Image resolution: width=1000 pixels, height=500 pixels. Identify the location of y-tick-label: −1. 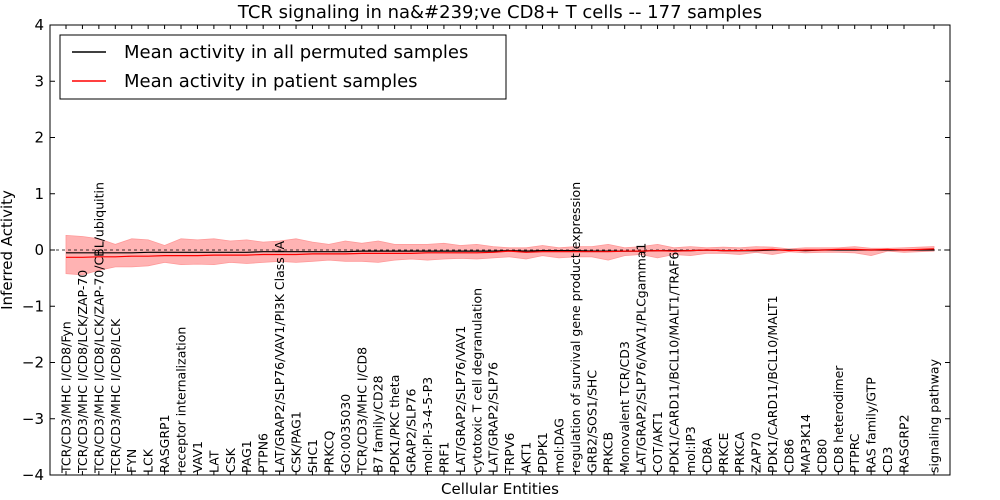
(33, 306).